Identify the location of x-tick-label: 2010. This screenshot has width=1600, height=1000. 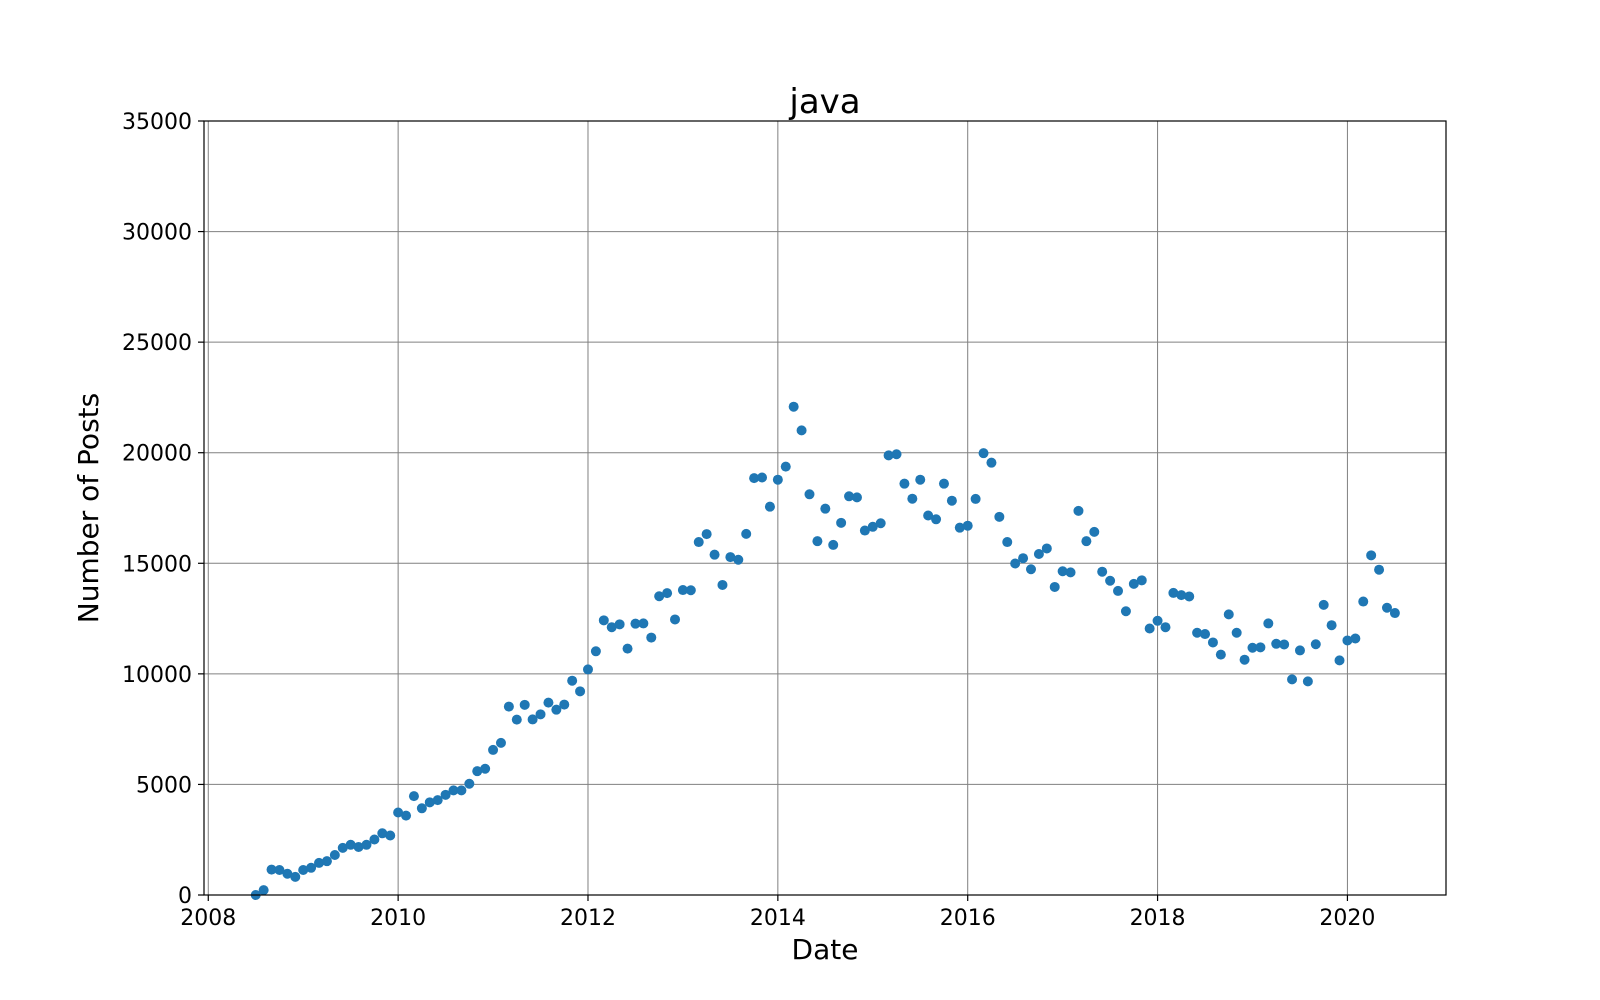
(398, 918).